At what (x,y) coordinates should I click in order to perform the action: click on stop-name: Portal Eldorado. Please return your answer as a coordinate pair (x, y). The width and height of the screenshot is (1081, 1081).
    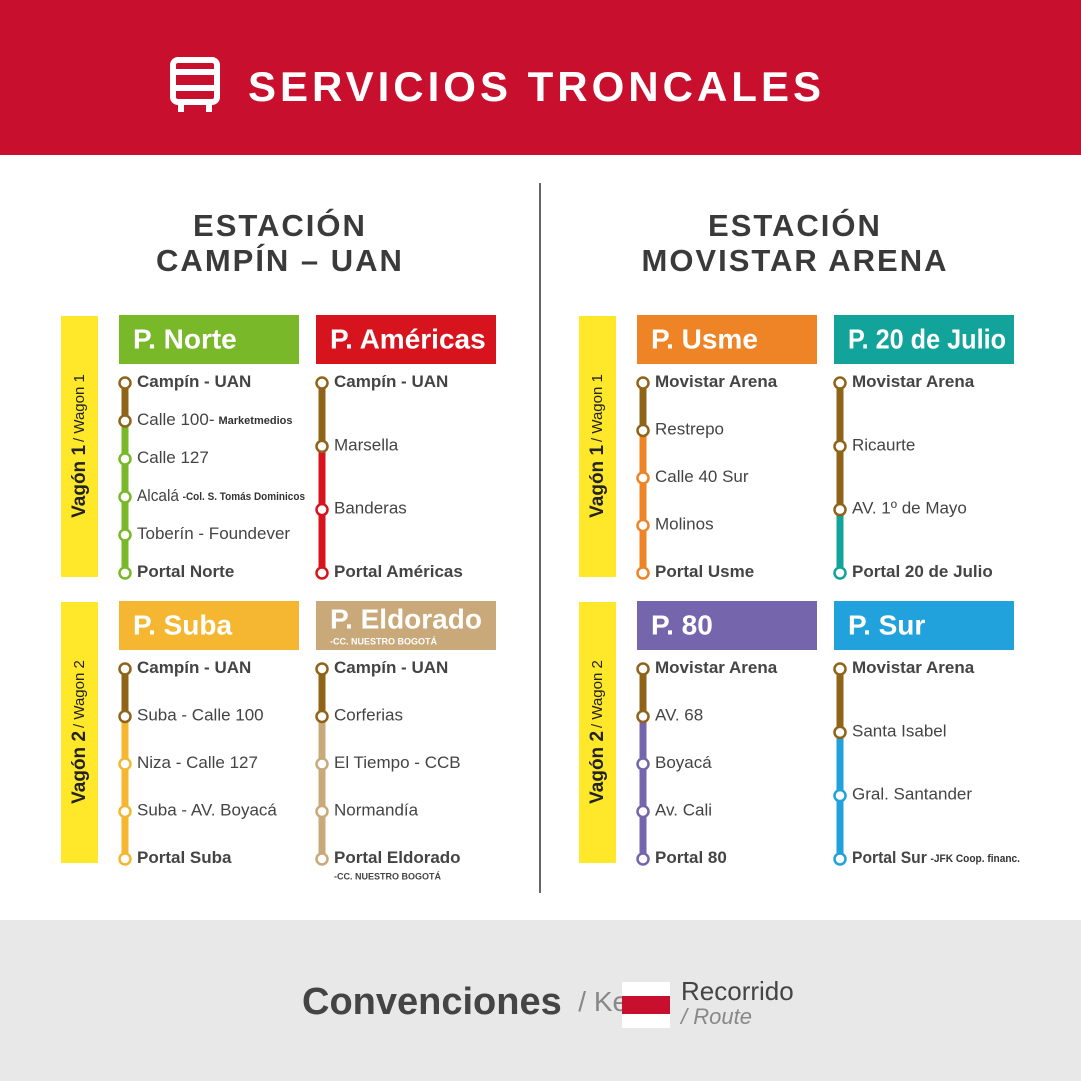
    Looking at the image, I should click on (397, 857).